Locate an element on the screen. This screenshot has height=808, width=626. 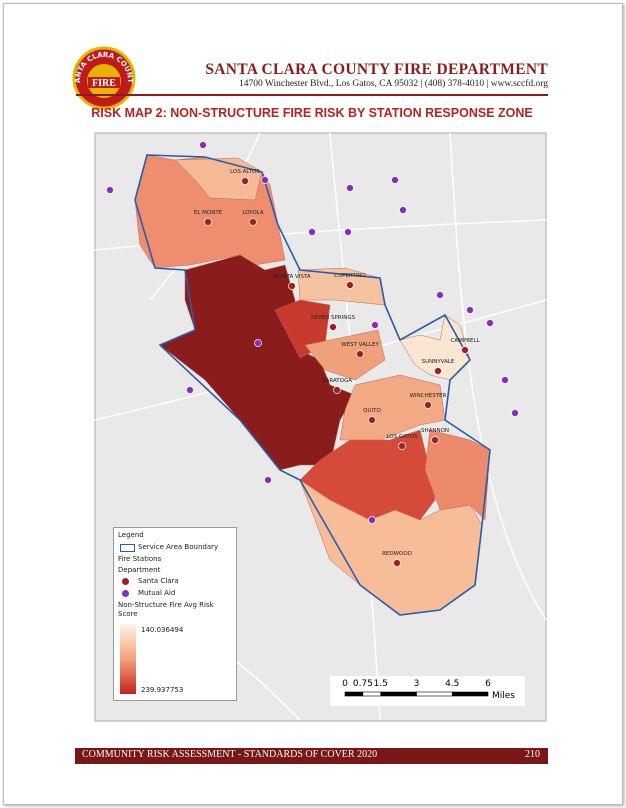
mutual-aid-swatch is located at coordinates (125, 593).